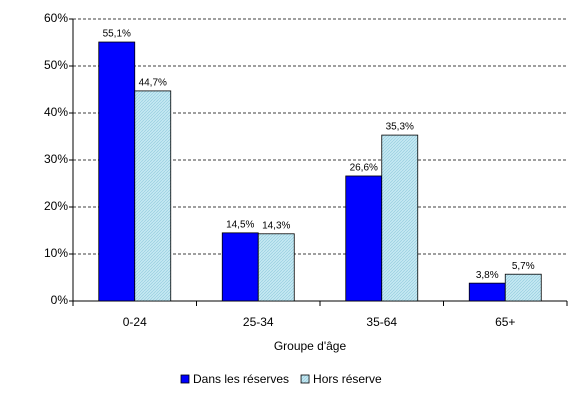 This screenshot has width=576, height=407. I want to click on data-label: 55,1%, so click(117, 34).